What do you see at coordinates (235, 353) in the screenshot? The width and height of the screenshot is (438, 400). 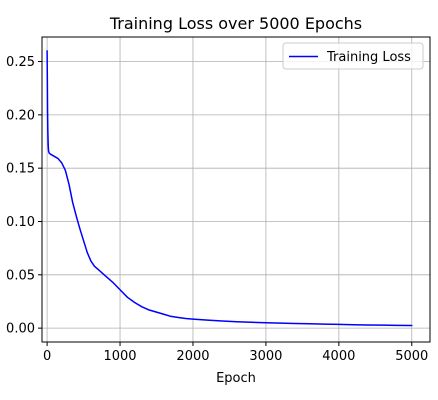 I see `x-axis: 0 1000 2000 3000 4000 5000` at bounding box center [235, 353].